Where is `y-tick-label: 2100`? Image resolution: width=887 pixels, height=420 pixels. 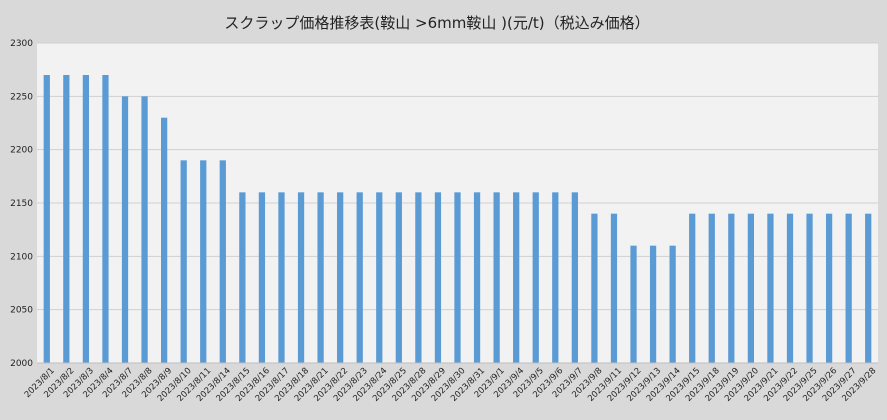
y-tick-label: 2100 is located at coordinates (21, 257).